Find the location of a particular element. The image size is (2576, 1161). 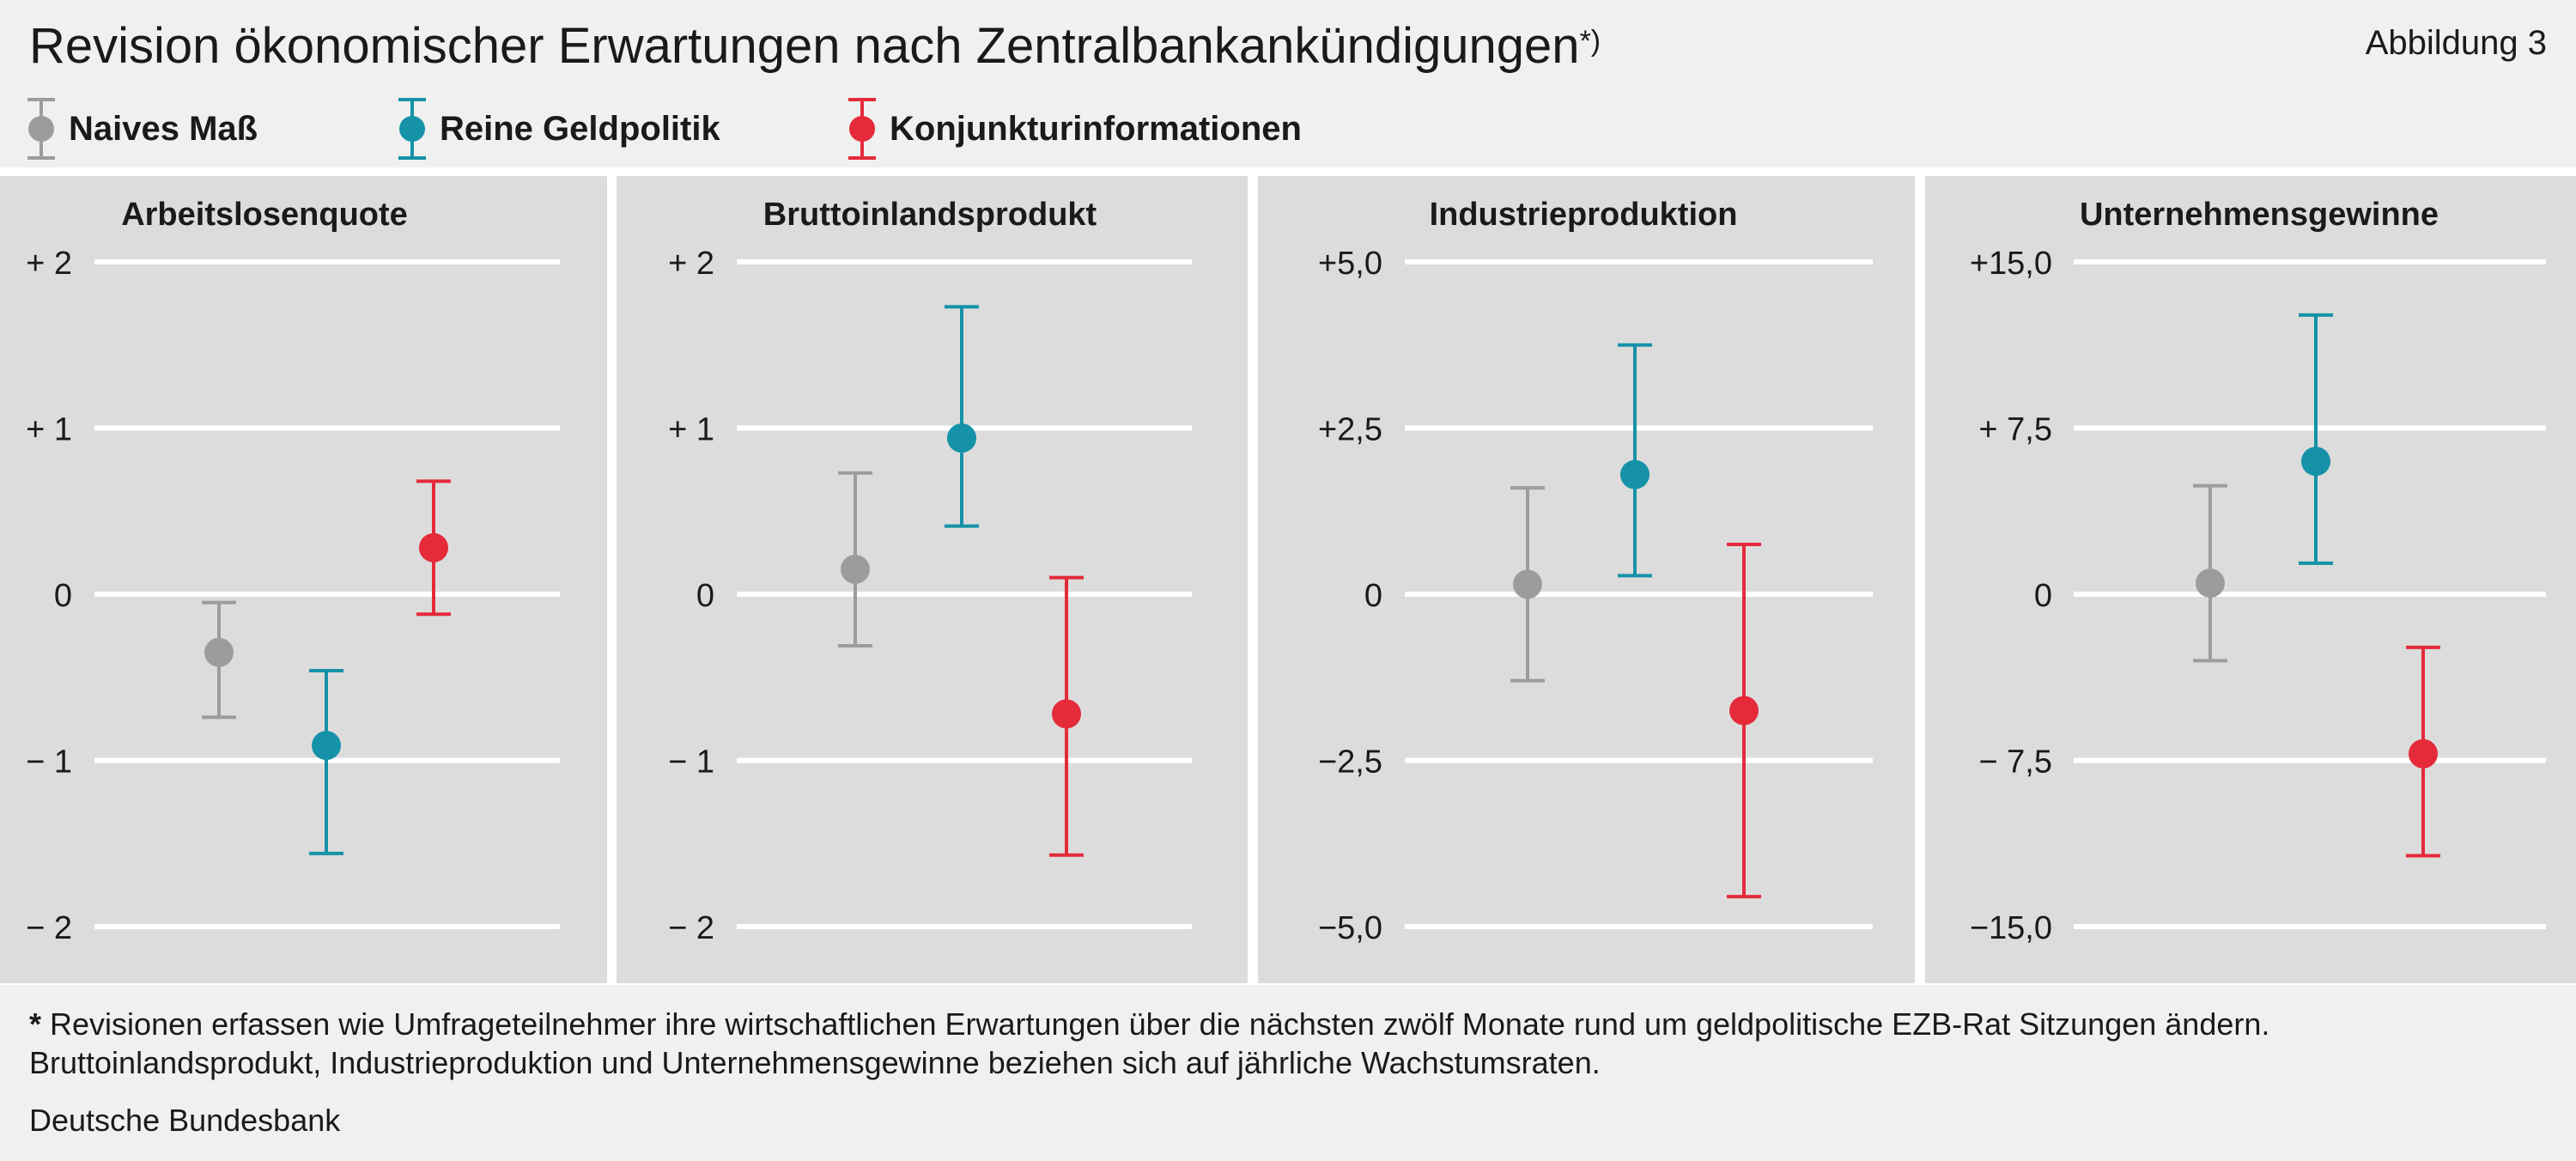

source: Deutsche Bundesbank is located at coordinates (185, 1120).